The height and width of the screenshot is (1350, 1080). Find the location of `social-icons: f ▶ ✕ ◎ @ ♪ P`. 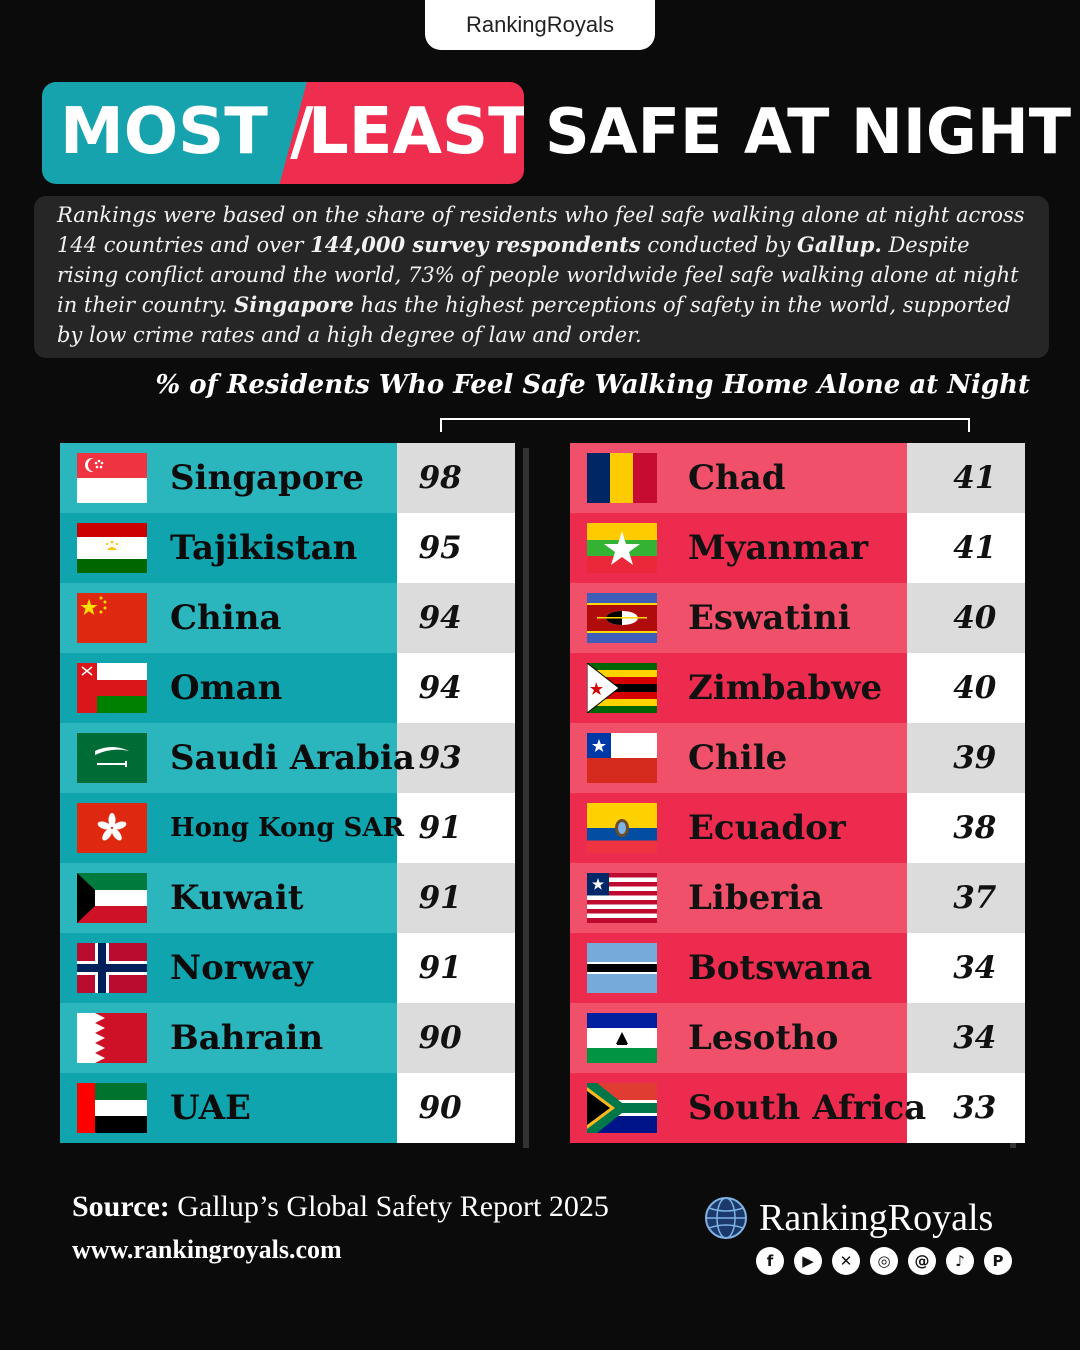

social-icons: f ▶ ✕ ◎ @ ♪ P is located at coordinates (884, 1261).